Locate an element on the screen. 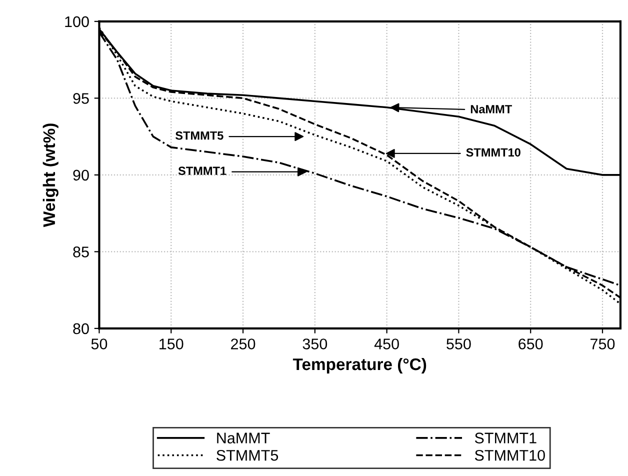 Image resolution: width=628 pixels, height=476 pixels. x-tick-label: 250 is located at coordinates (243, 344).